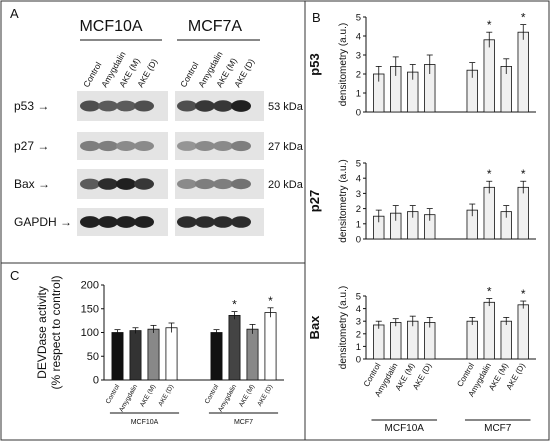  Describe the element at coordinates (14, 13) in the screenshot. I see `panel-a-letter: A` at that location.